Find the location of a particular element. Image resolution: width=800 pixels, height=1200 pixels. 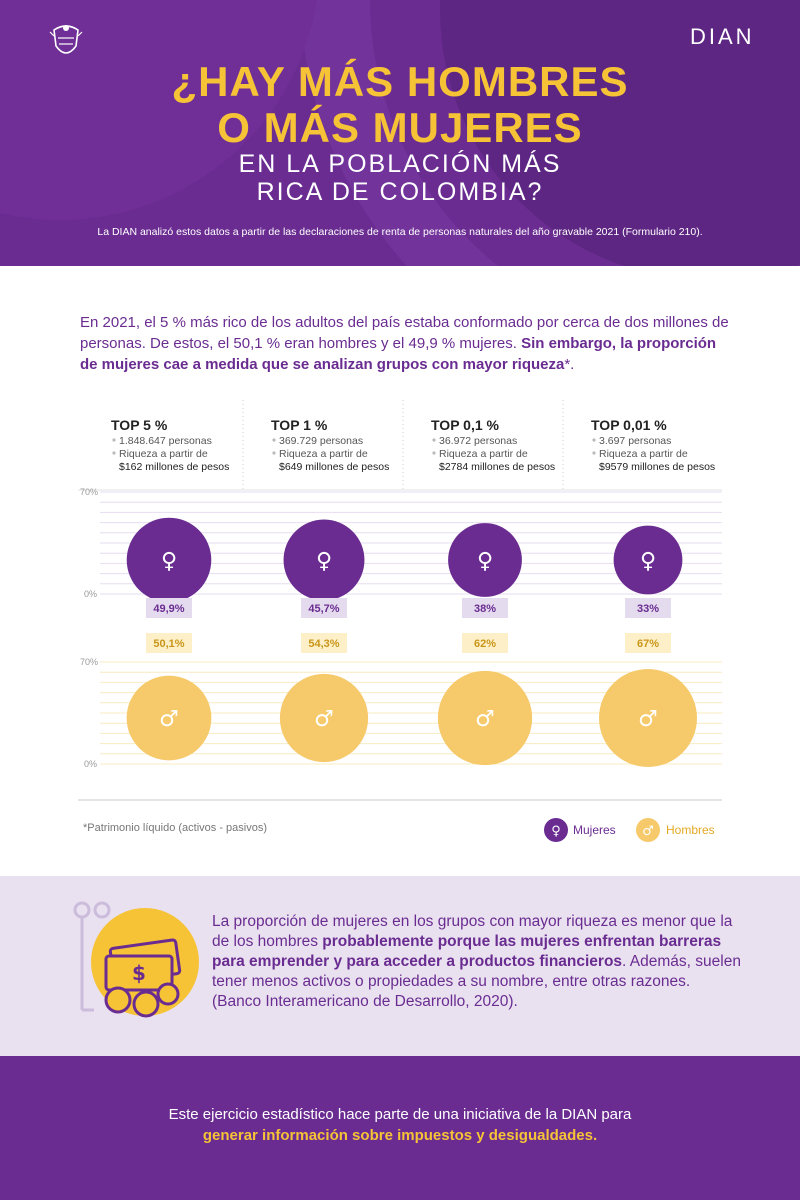

dian-logo: DIAN is located at coordinates (722, 36).